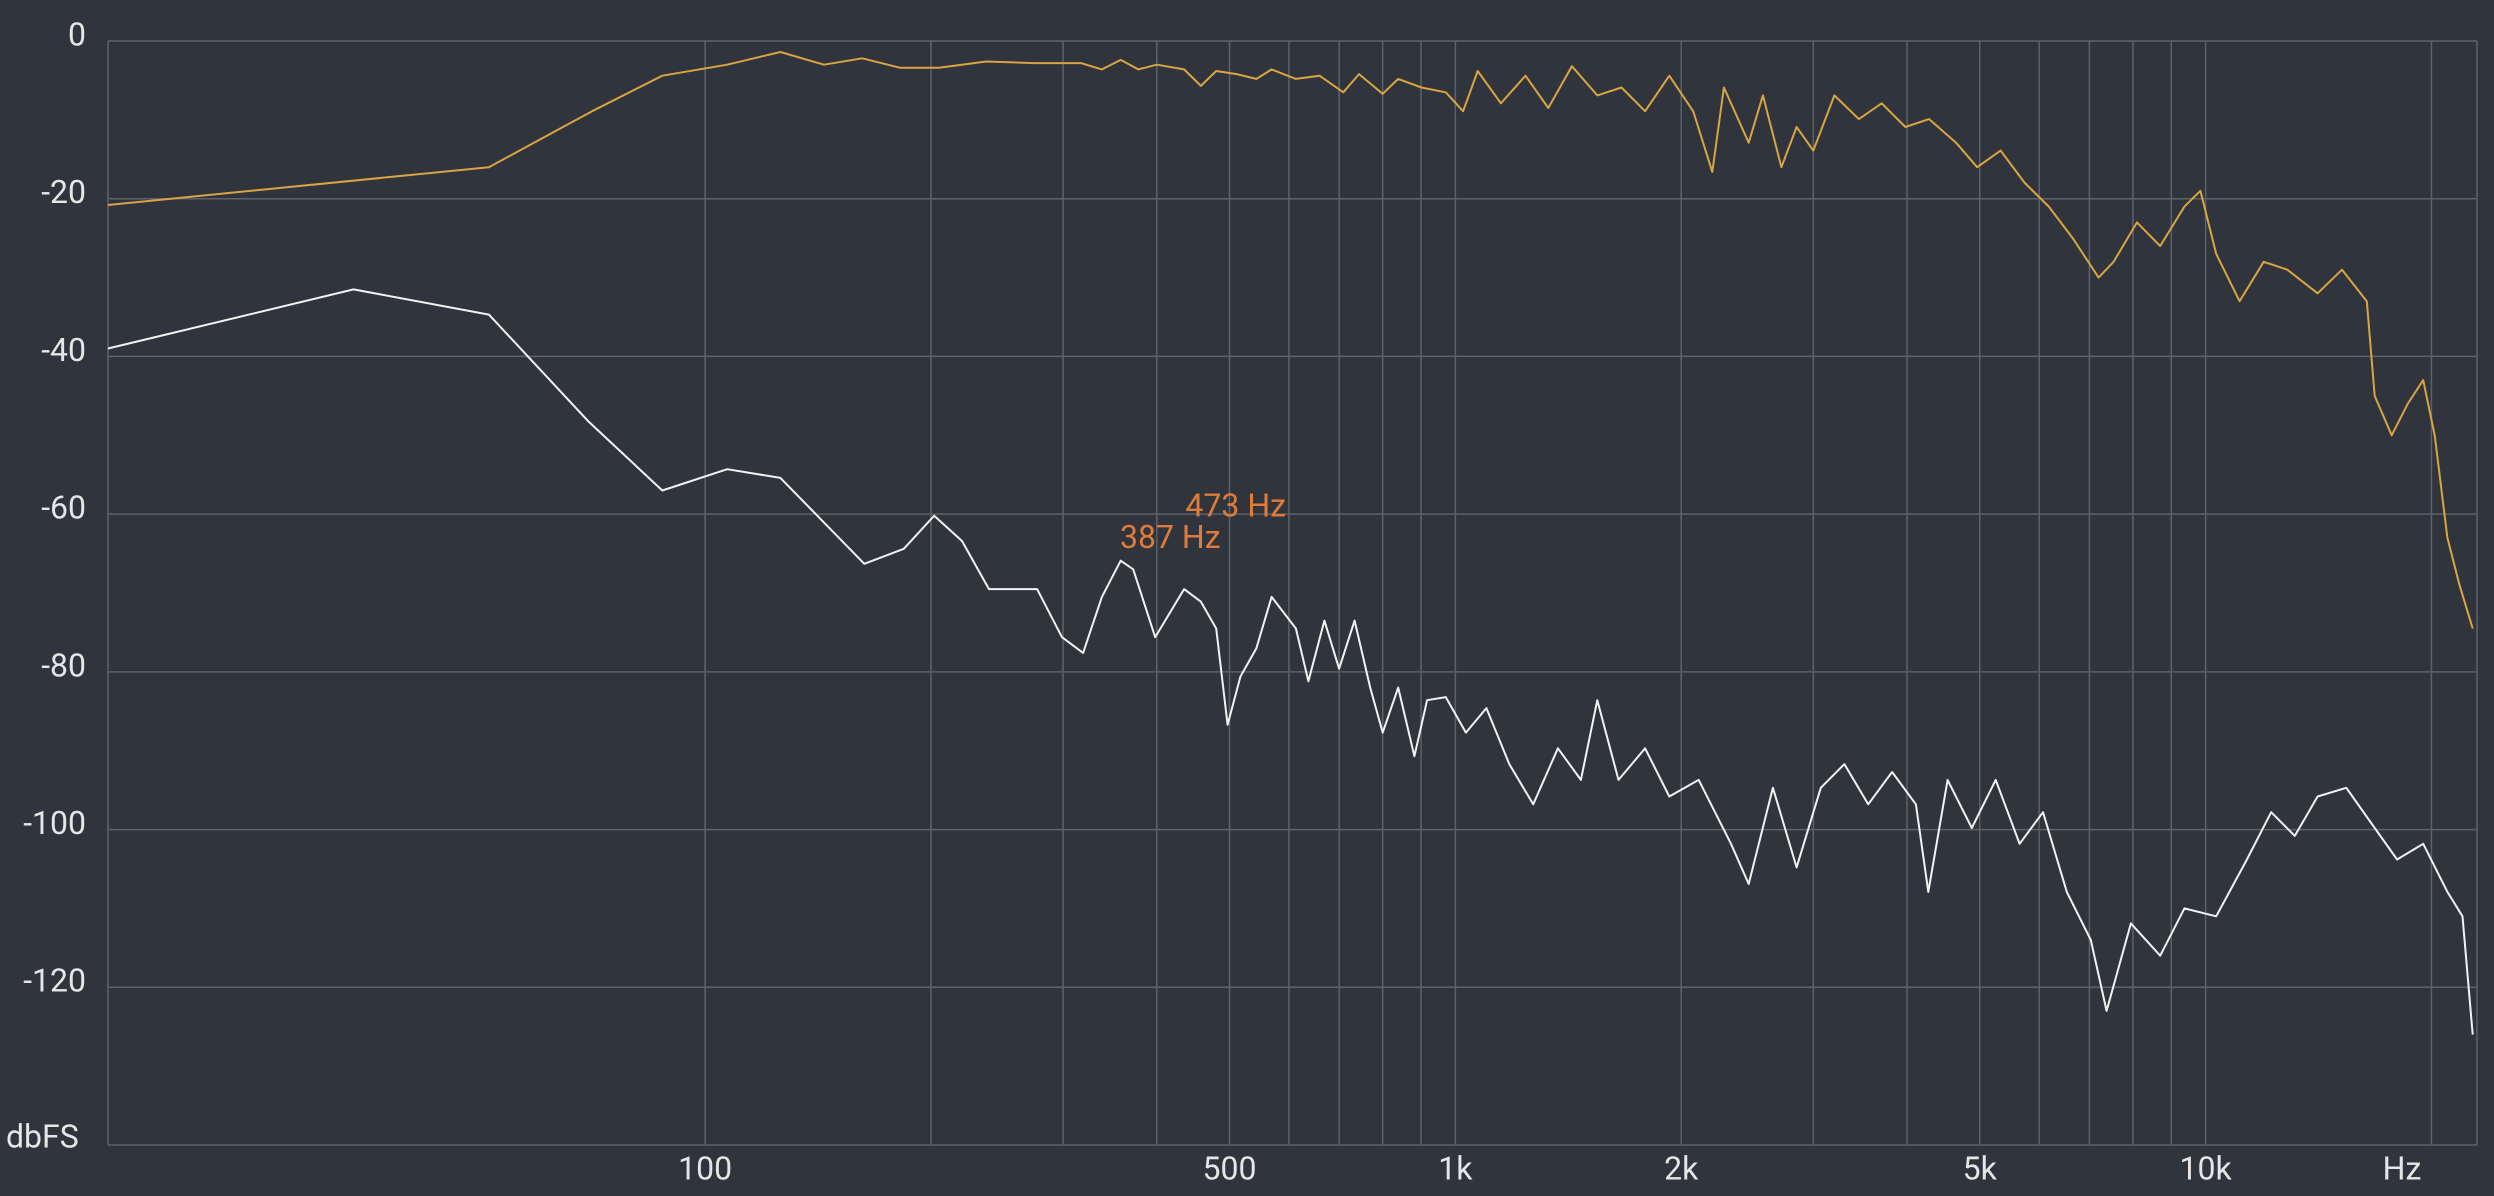 The image size is (2494, 1196). What do you see at coordinates (2402, 1168) in the screenshot?
I see `x-unit: Hz` at bounding box center [2402, 1168].